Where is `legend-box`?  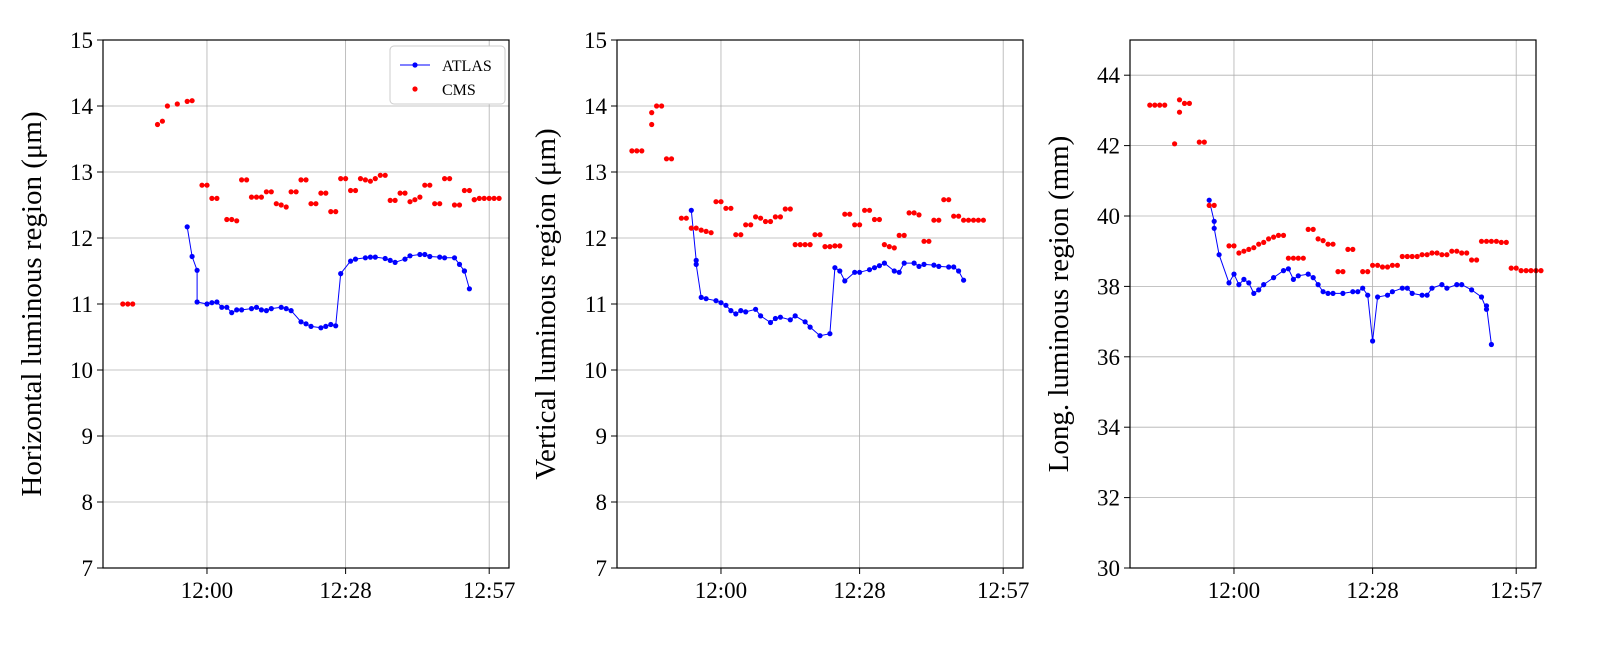
legend-box is located at coordinates (447, 75).